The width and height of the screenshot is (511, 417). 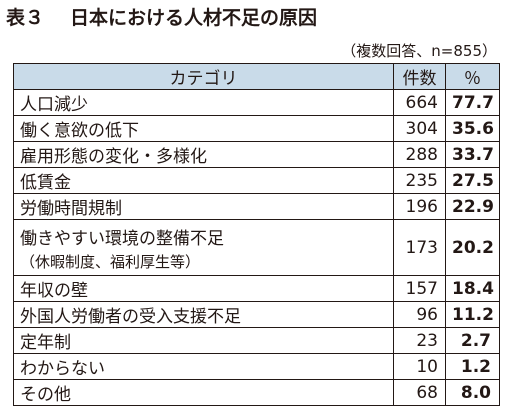 I want to click on row-count: 10, so click(x=419, y=366).